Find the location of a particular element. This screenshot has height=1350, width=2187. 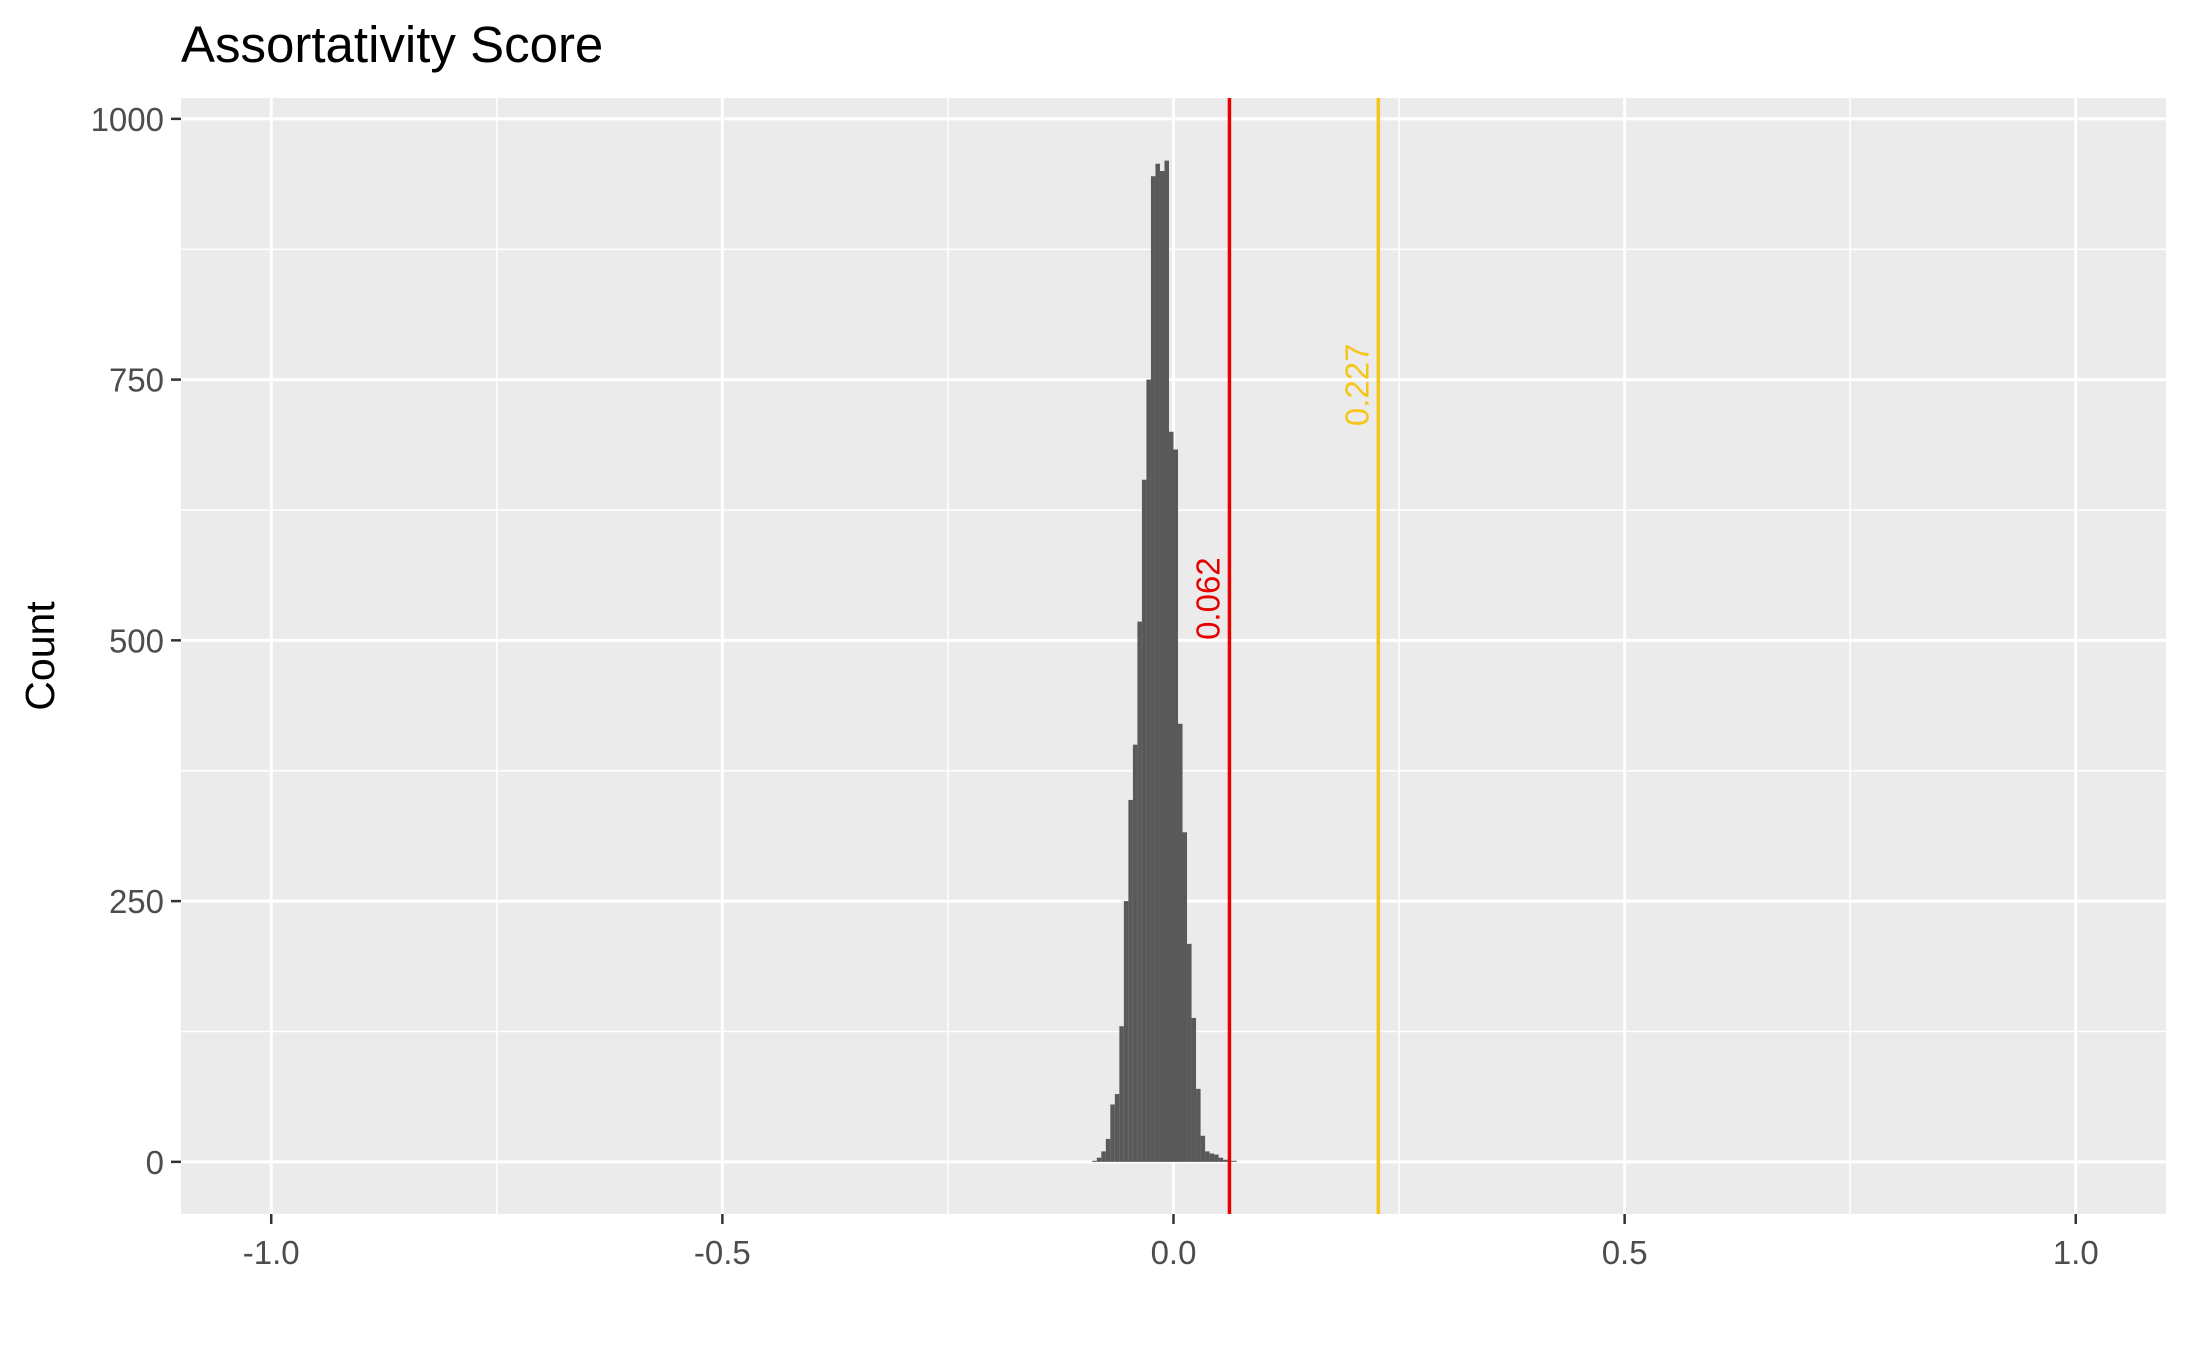

x-tick-label: 0.5 is located at coordinates (1625, 1252).